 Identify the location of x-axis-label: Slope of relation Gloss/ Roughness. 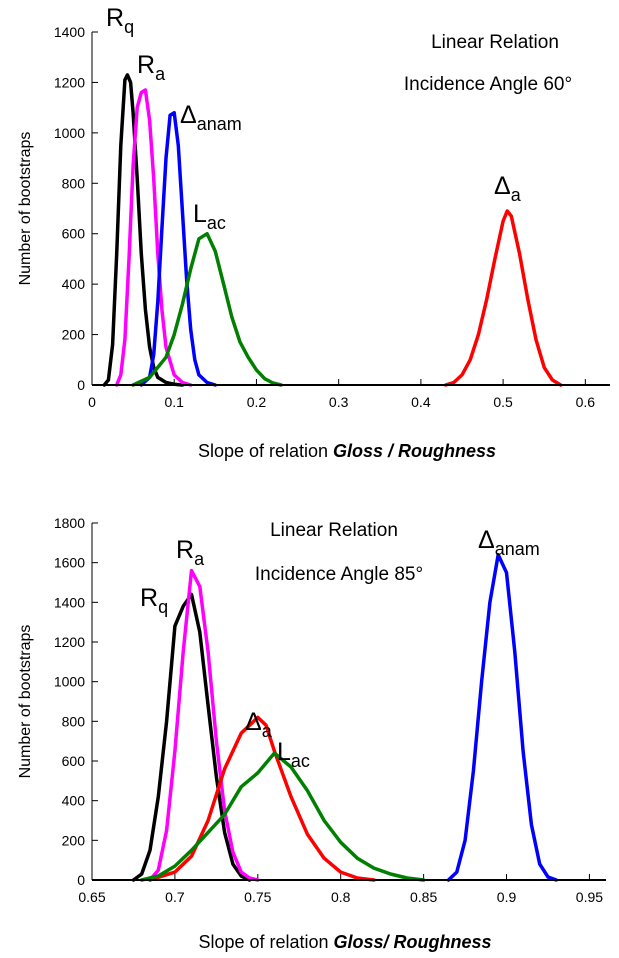
(344, 942).